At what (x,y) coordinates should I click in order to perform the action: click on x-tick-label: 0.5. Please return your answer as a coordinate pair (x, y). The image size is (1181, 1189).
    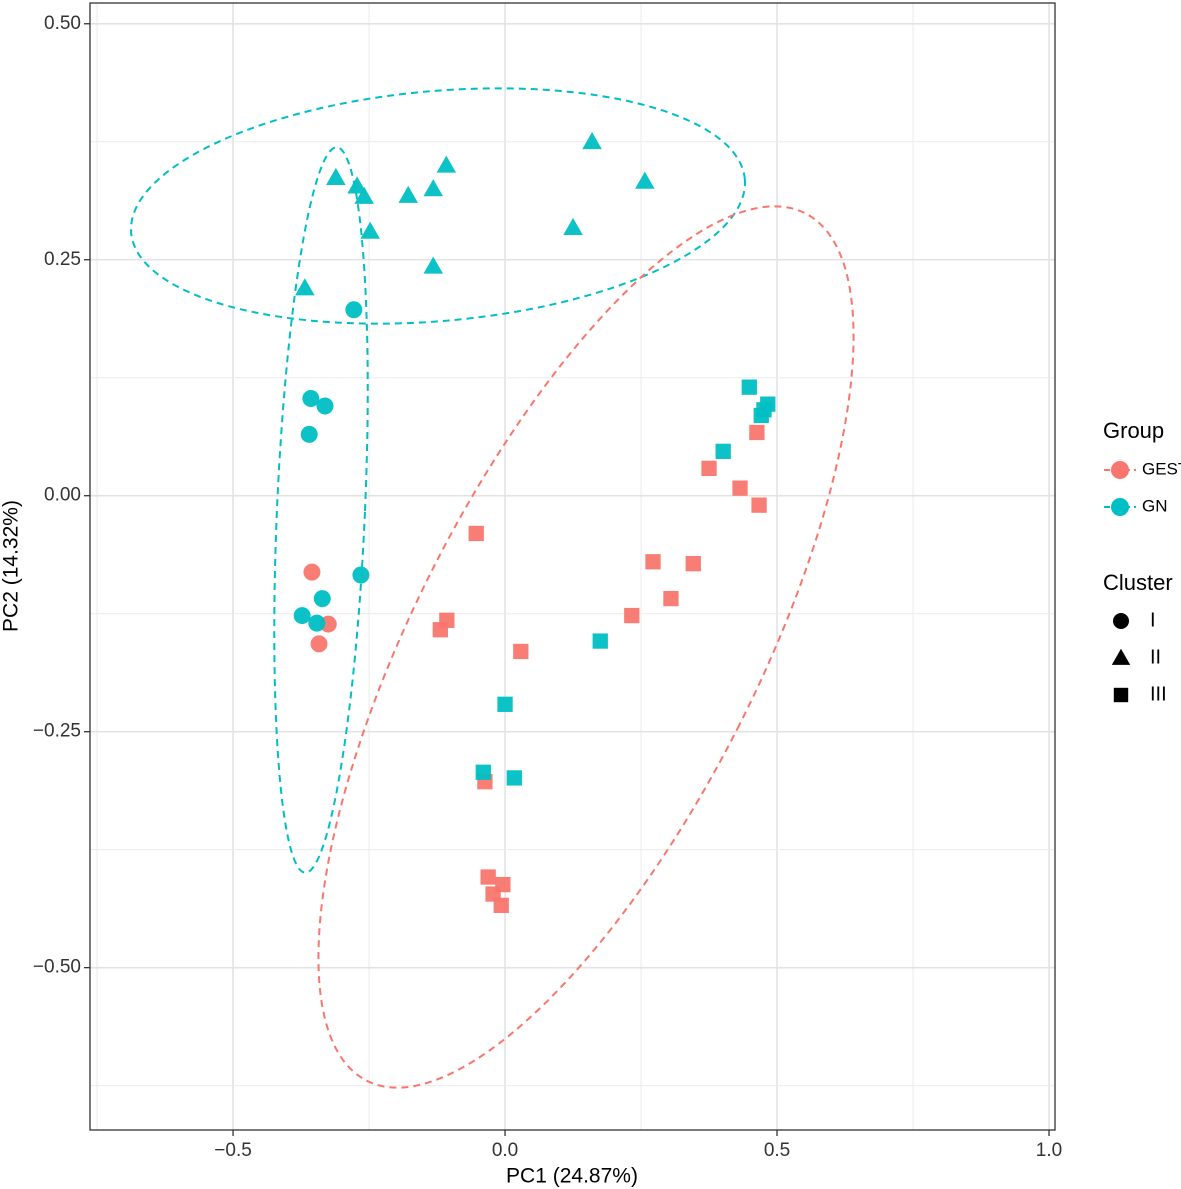
    Looking at the image, I should click on (777, 1150).